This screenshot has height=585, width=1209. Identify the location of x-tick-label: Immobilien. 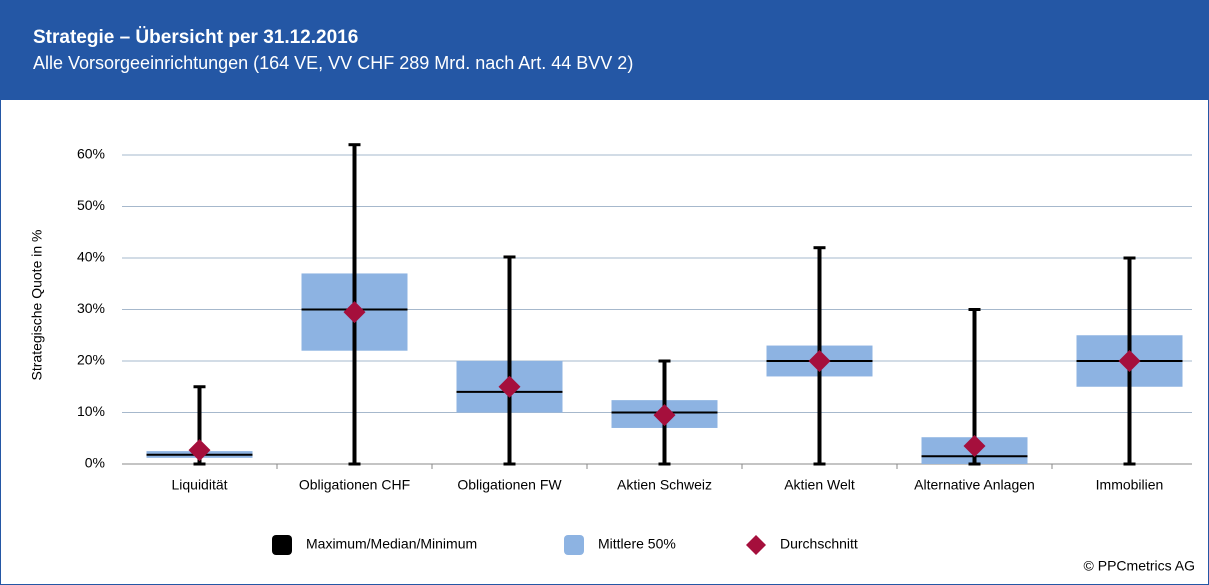
(1130, 485).